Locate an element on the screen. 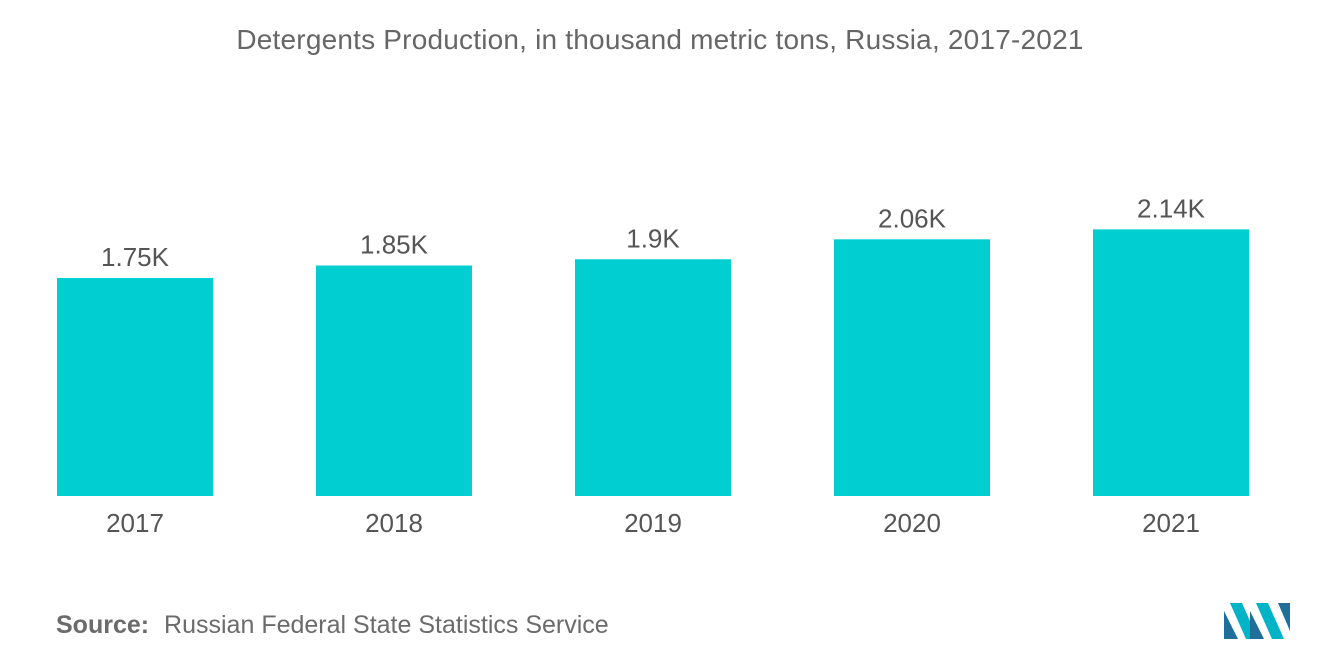  x-tick-label-2019: 2019 is located at coordinates (653, 523).